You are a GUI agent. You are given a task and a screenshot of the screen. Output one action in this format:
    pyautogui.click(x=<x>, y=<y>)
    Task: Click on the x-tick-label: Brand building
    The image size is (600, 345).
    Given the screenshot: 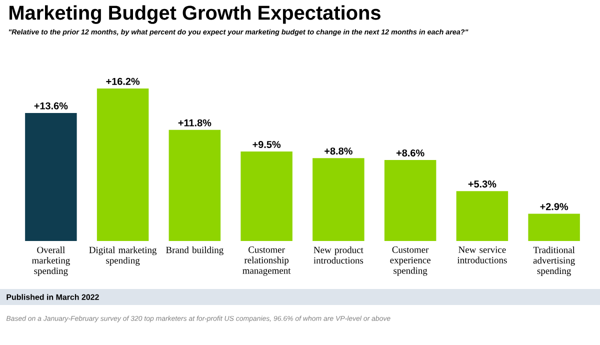 What is the action you would take?
    pyautogui.click(x=195, y=251)
    